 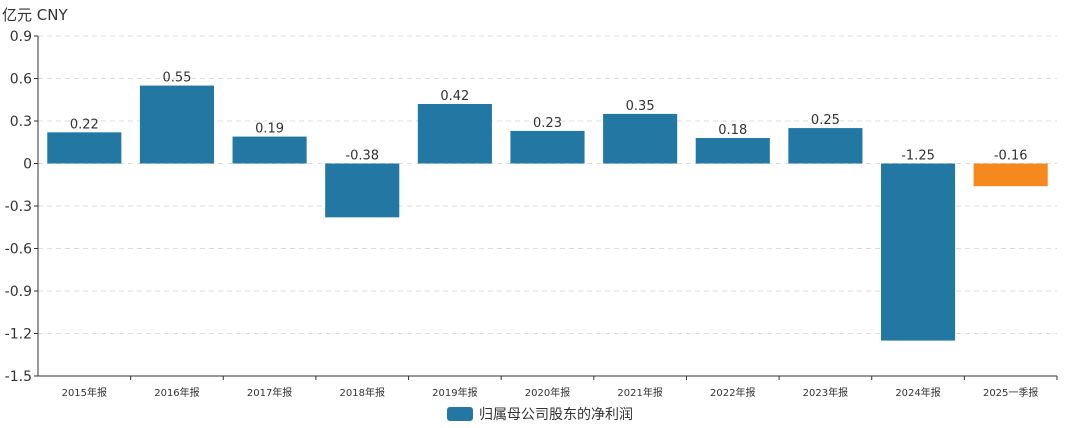 I want to click on data-label: 0.19, so click(x=269, y=129).